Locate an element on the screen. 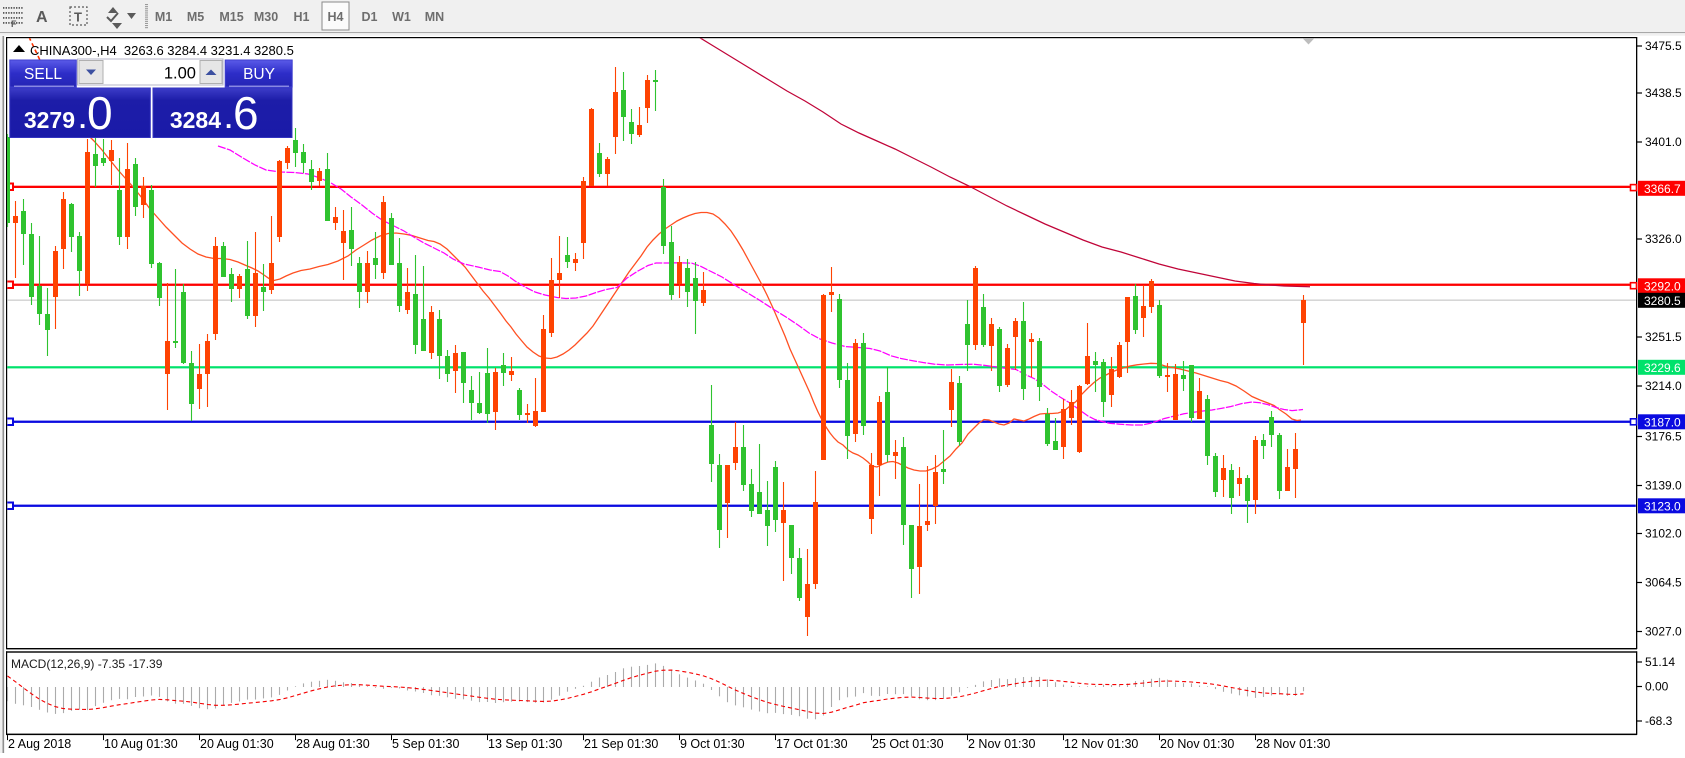  svg-text: 3102.0 is located at coordinates (1663, 534).